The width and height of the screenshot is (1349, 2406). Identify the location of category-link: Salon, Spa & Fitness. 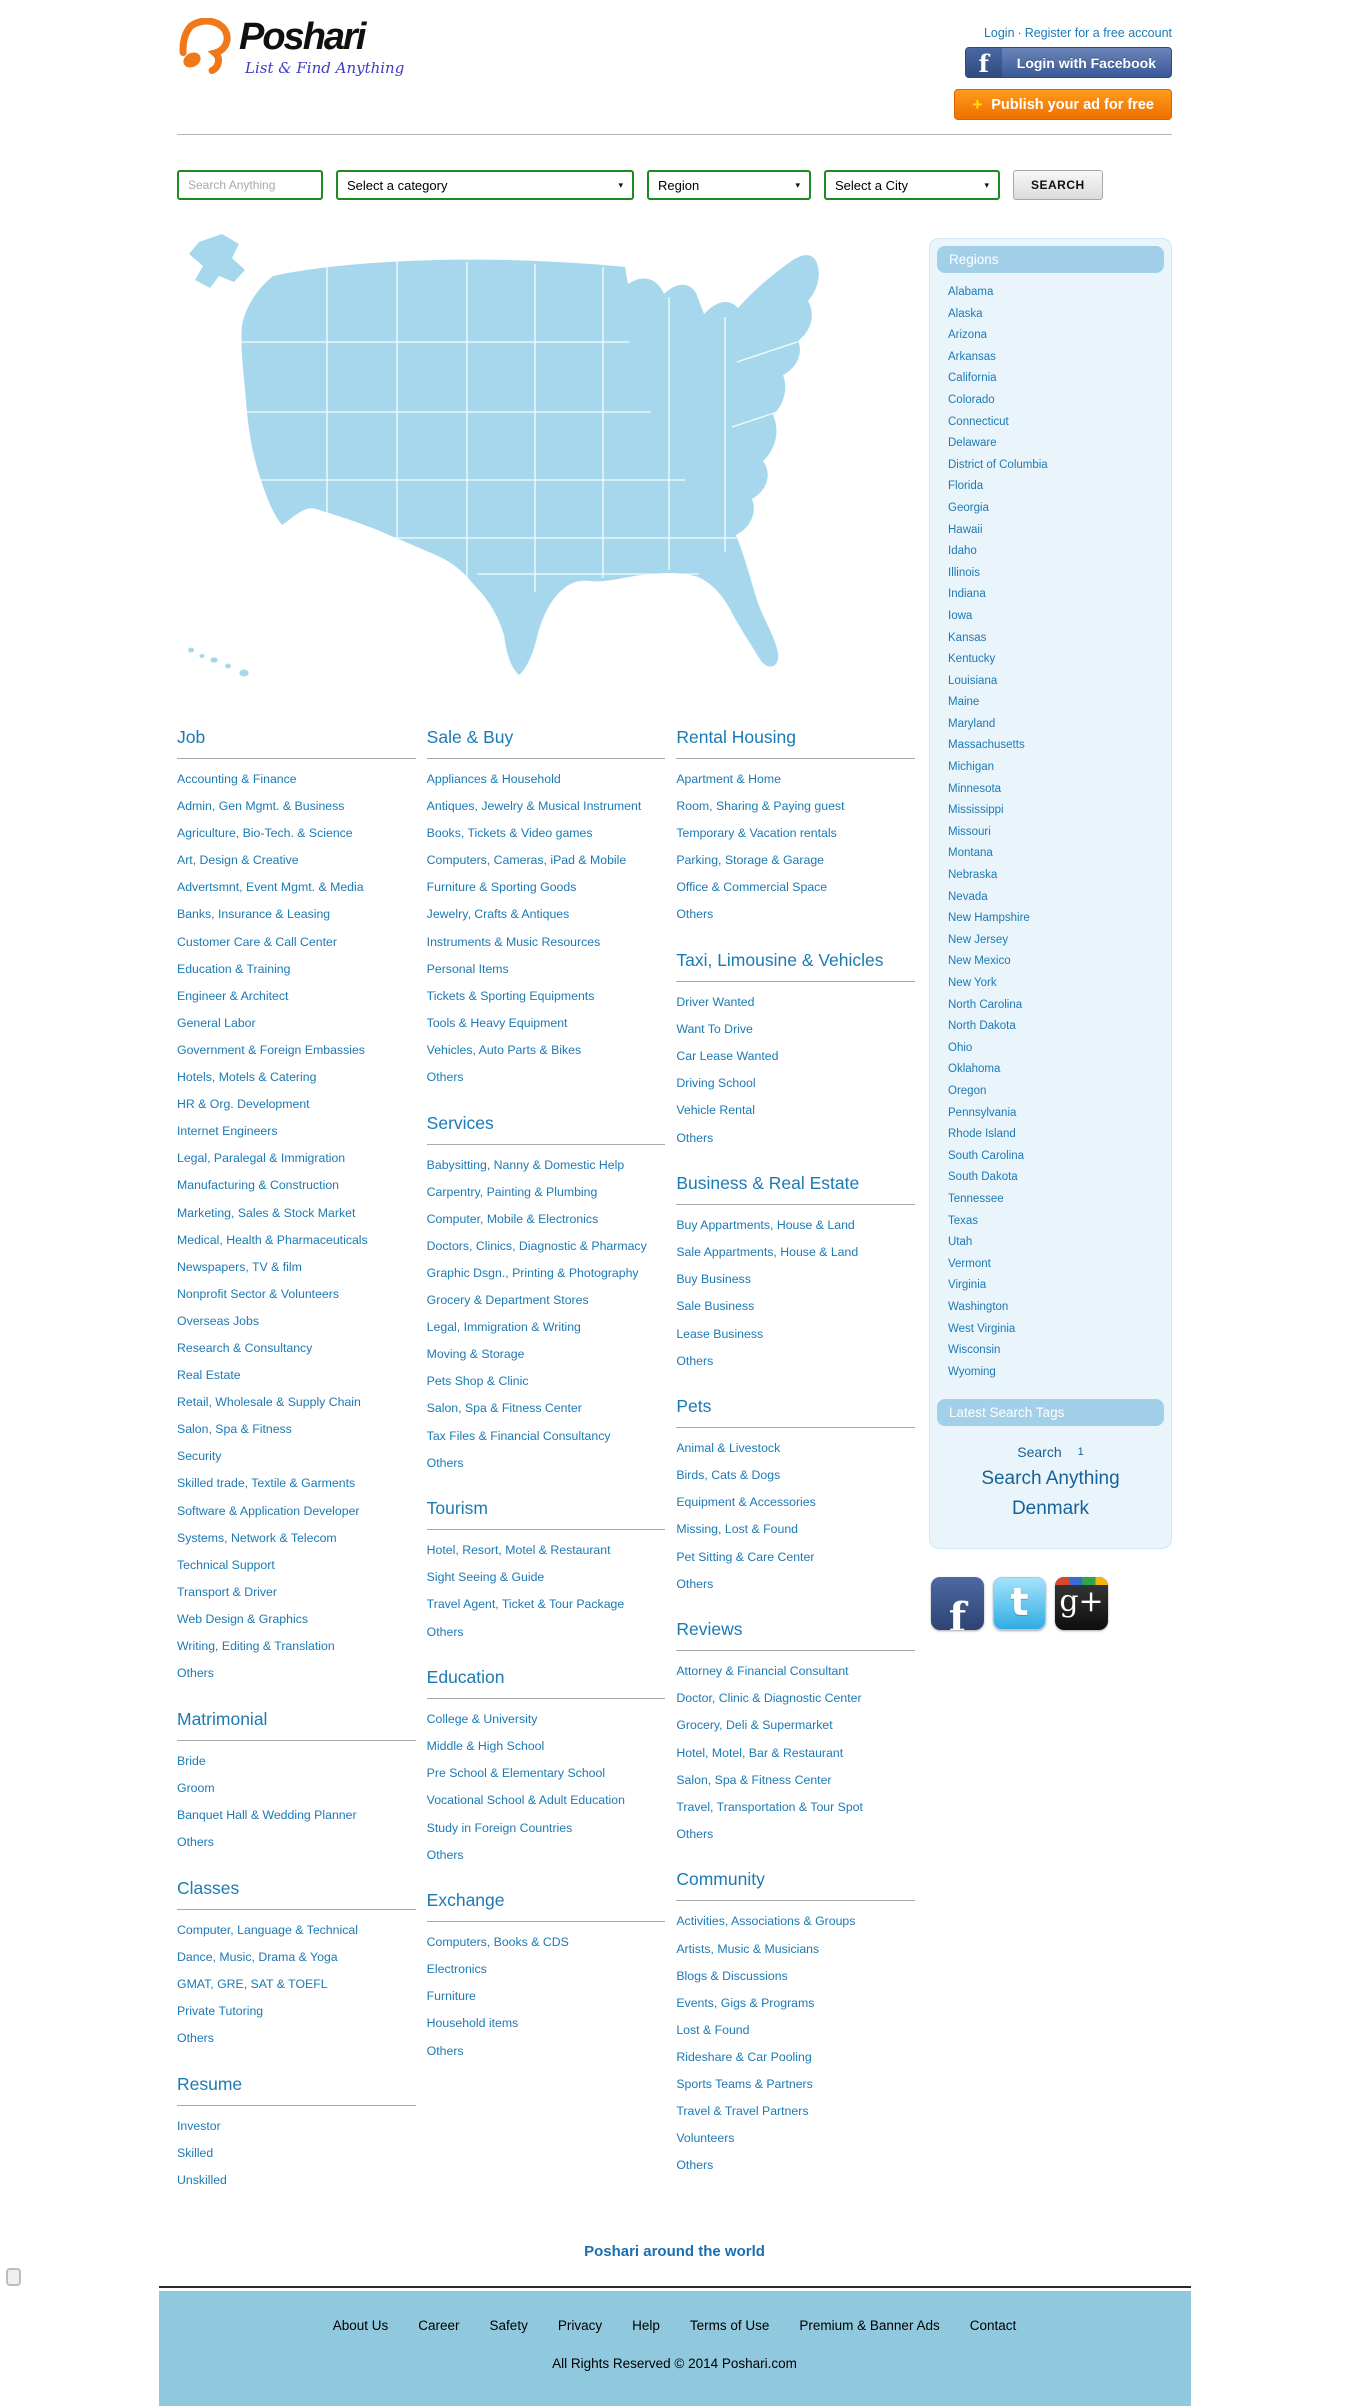
(234, 1429).